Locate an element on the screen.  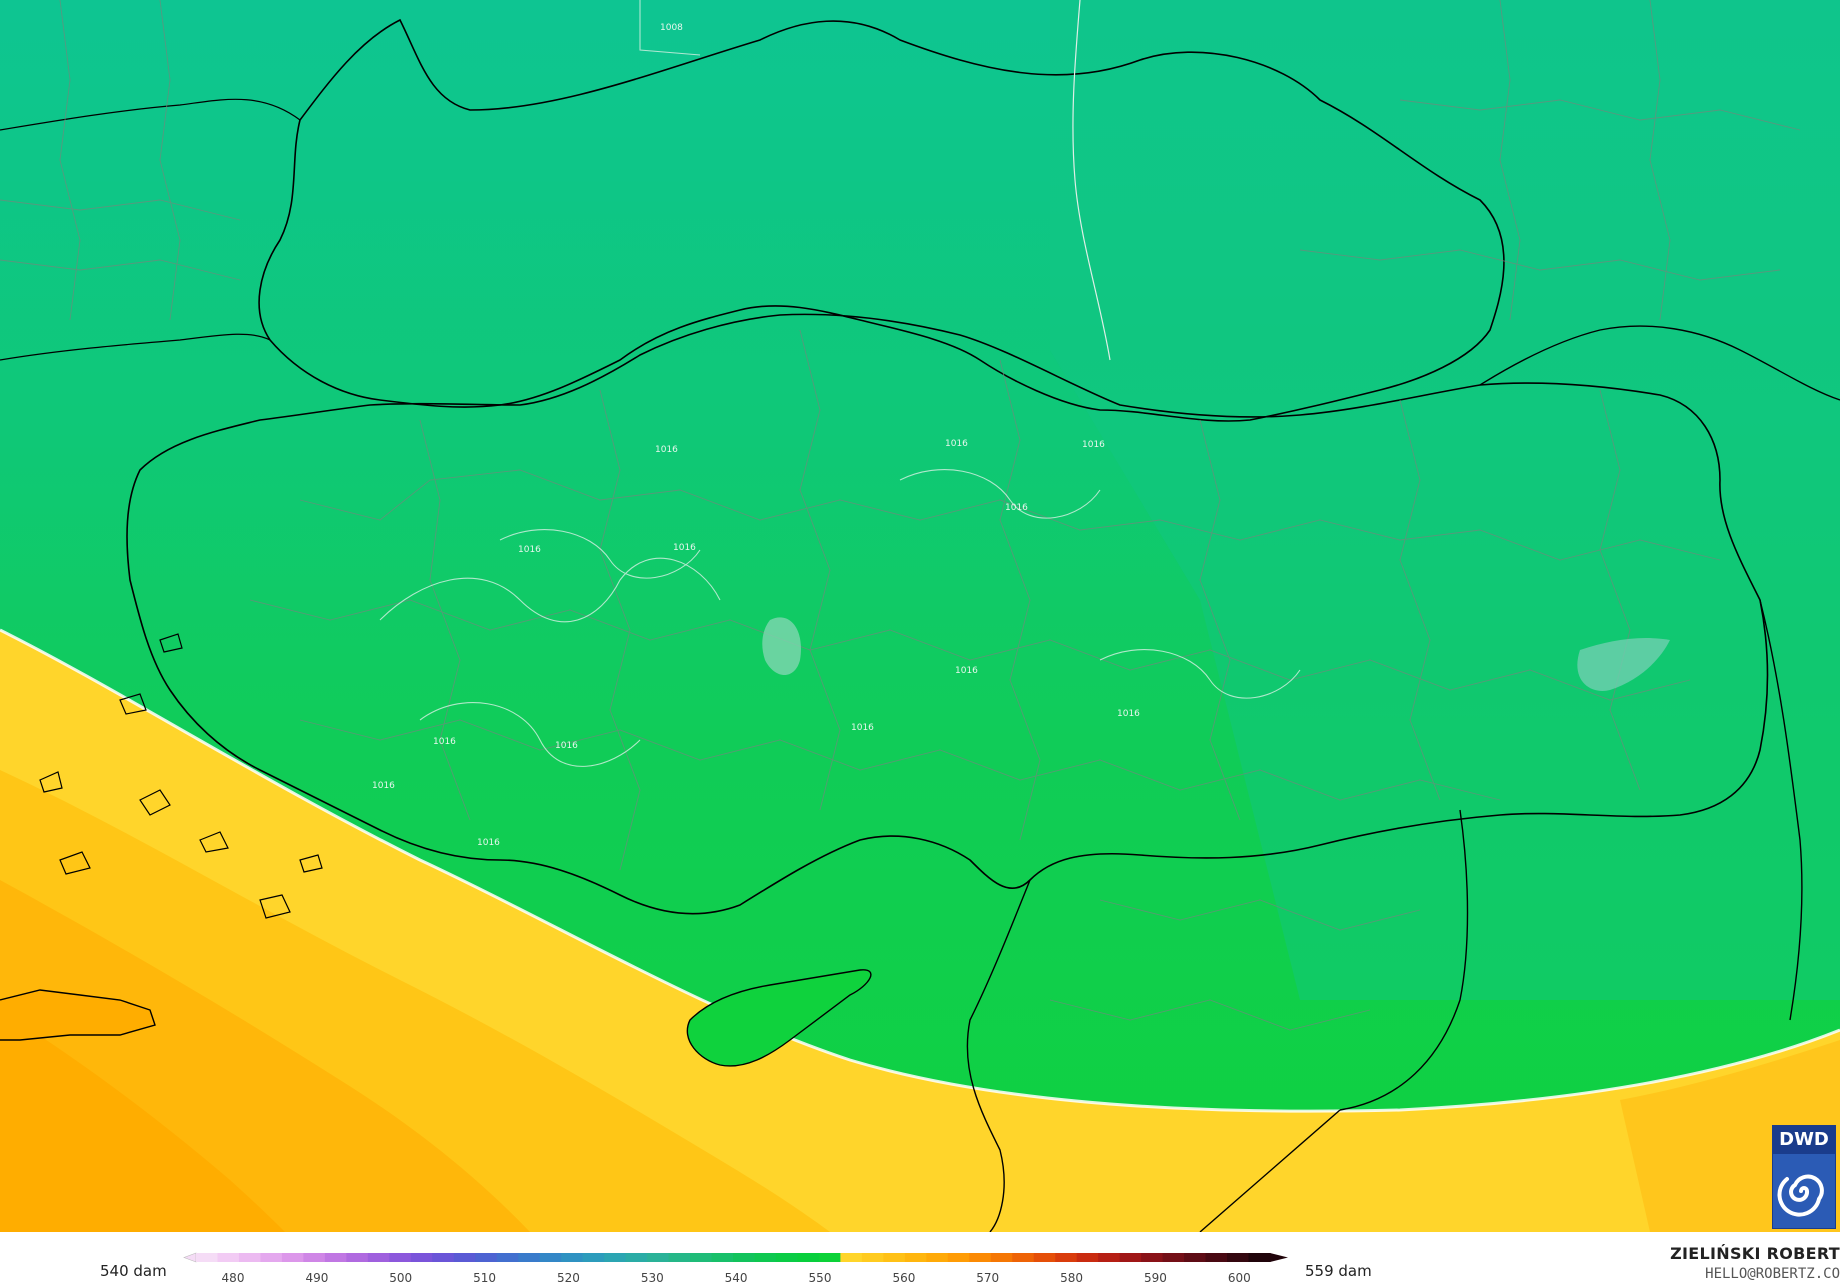
colorbar-ticks: 480 490 500 510 520 530 540 550 560 570 580 590 600 is located at coordinates (736, 1278).